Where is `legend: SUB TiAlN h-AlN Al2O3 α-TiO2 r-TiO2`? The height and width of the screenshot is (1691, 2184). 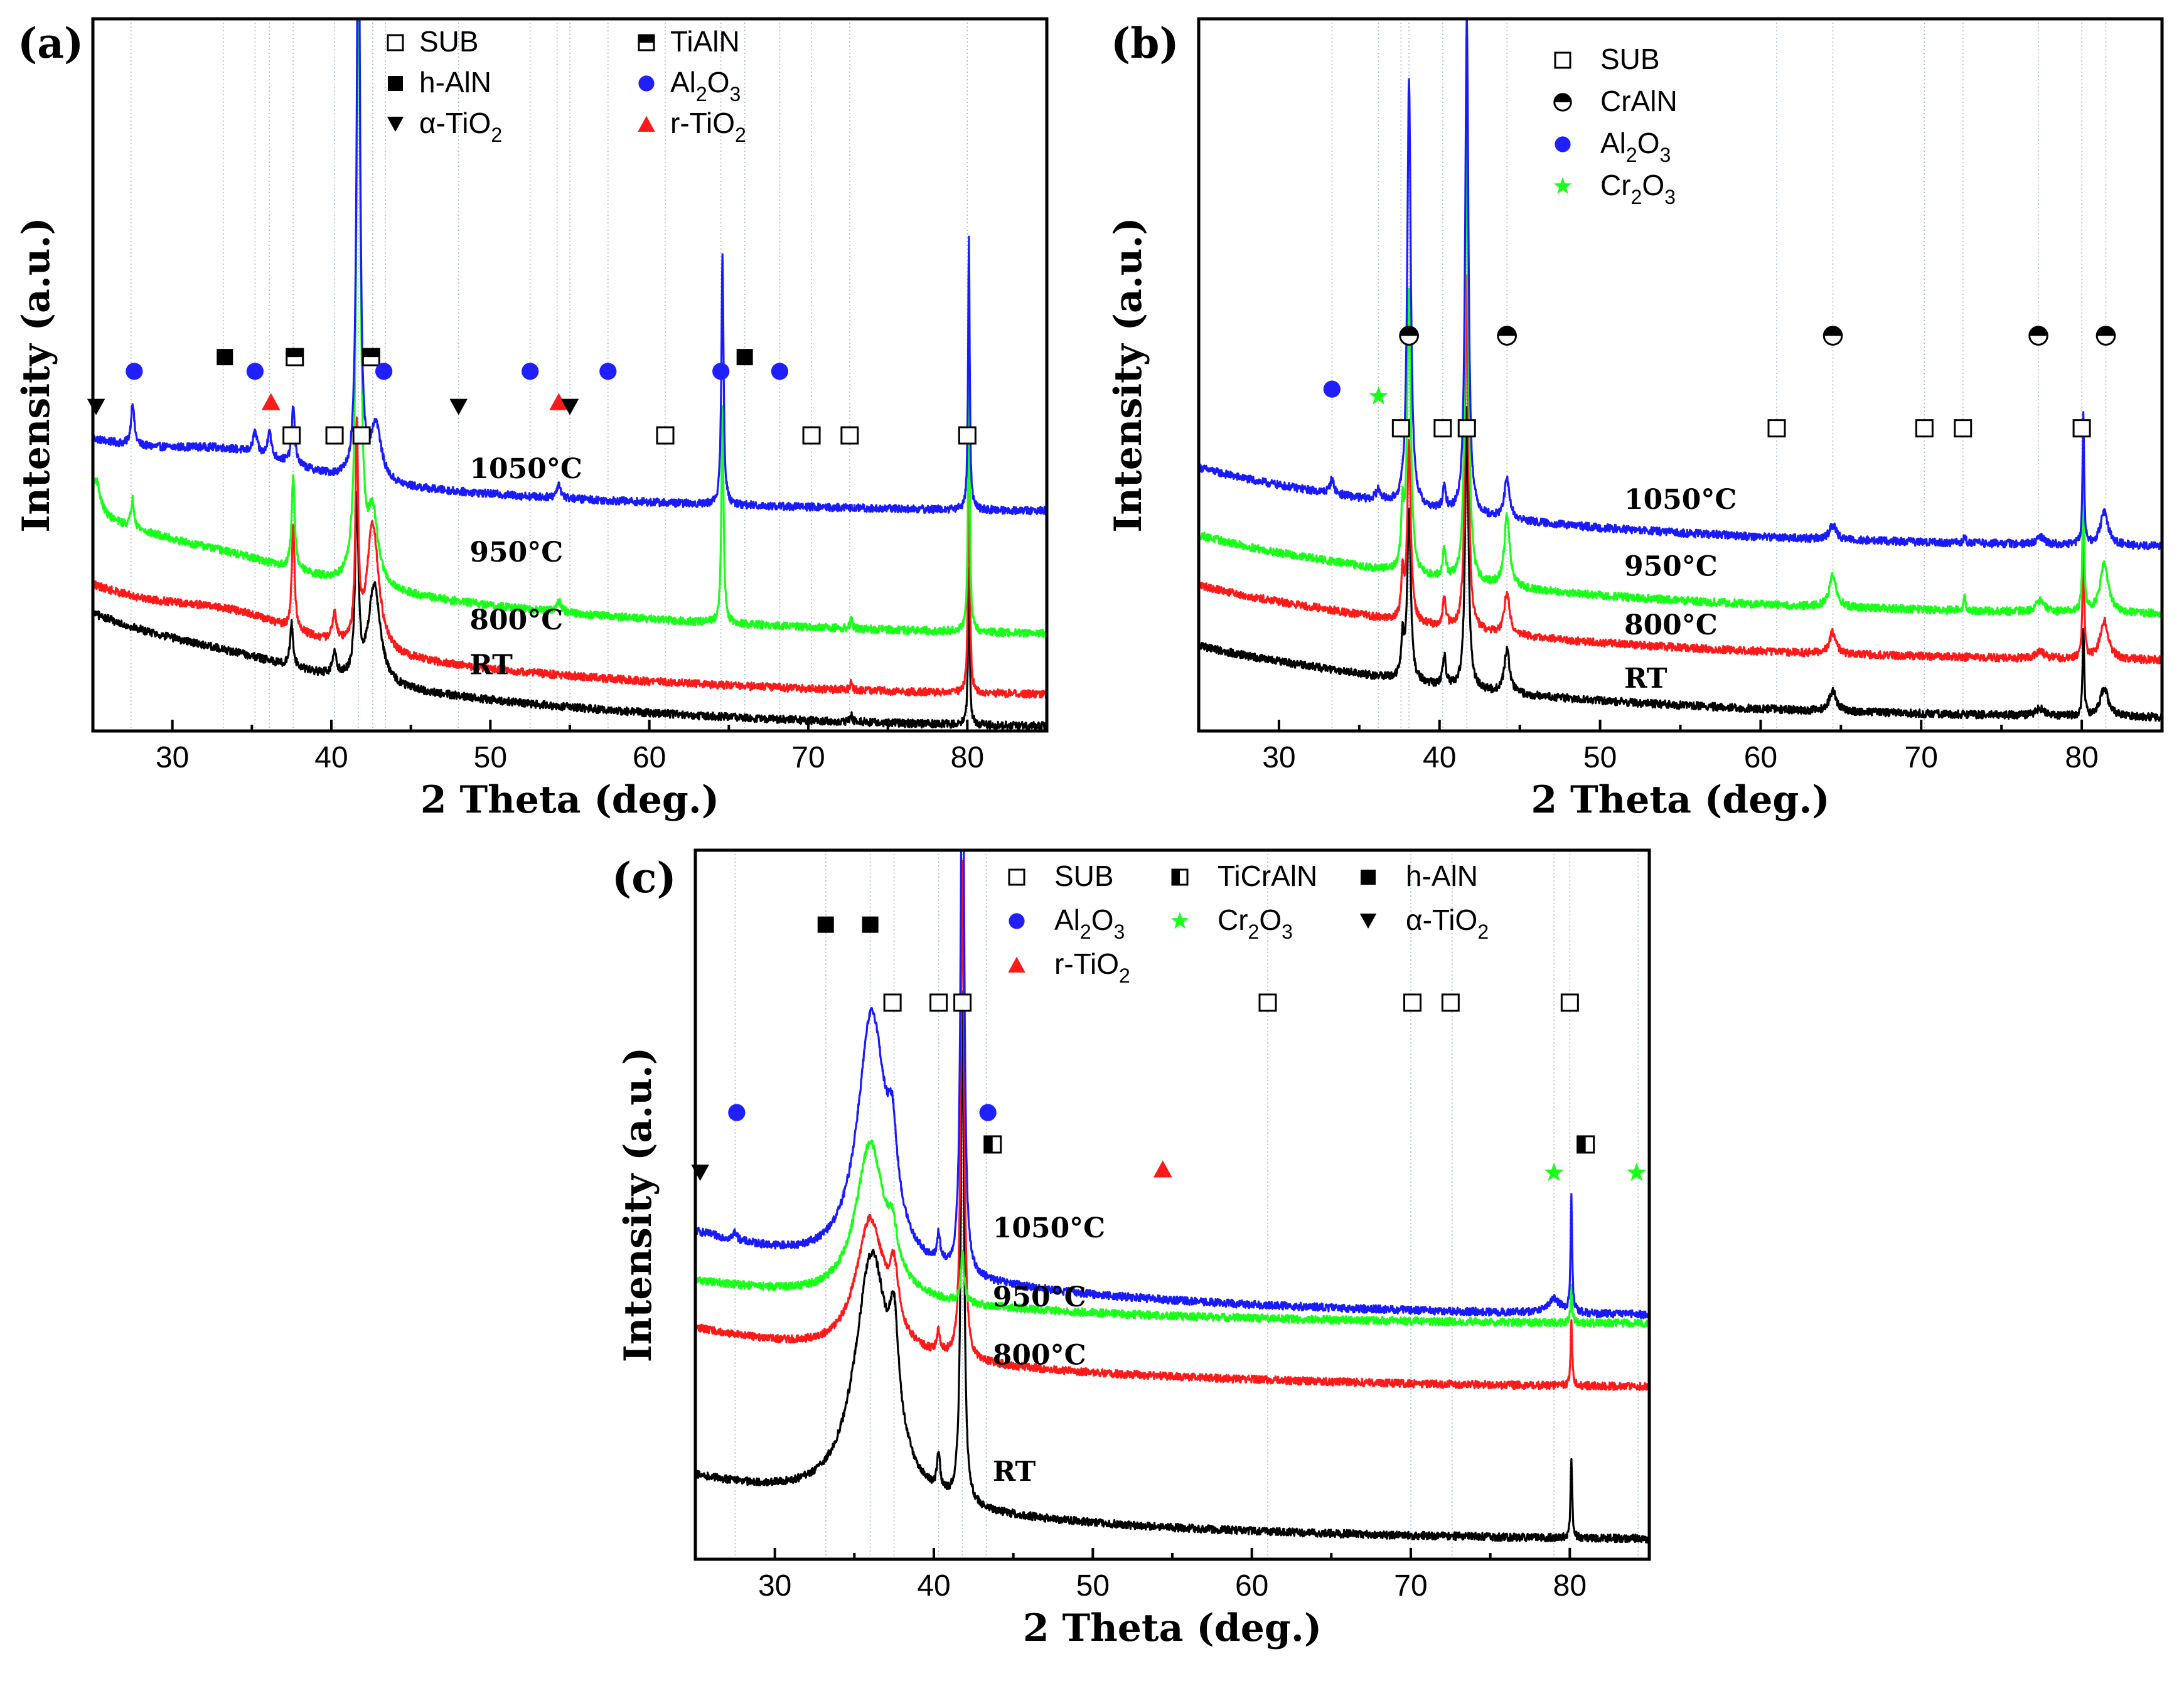 legend: SUB TiAlN h-AlN Al2O3 α-TiO2 r-TiO2 is located at coordinates (566, 86).